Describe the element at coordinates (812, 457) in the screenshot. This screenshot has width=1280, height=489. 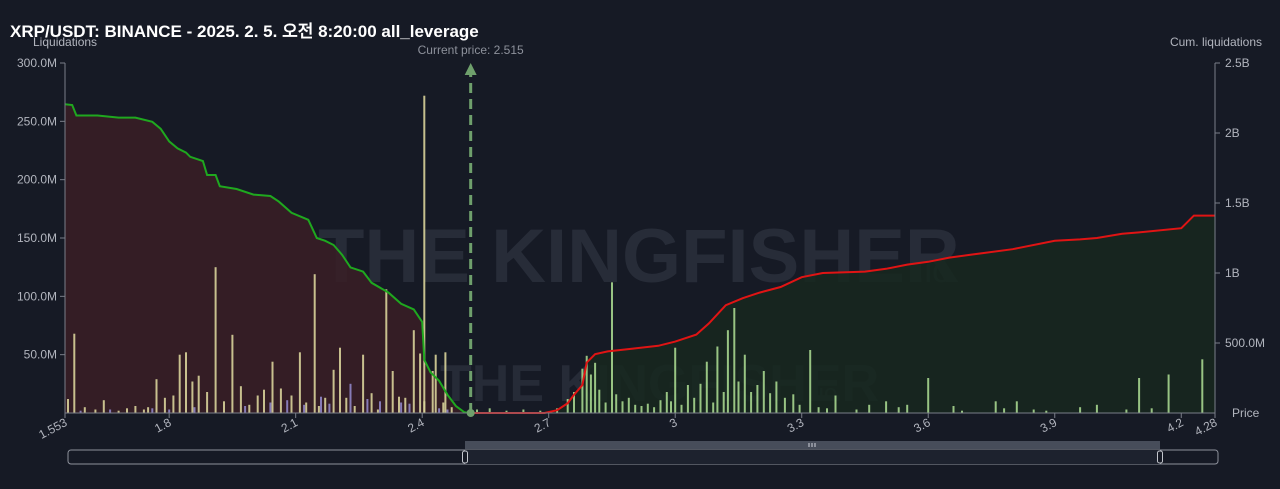
I see `slider-selection` at that location.